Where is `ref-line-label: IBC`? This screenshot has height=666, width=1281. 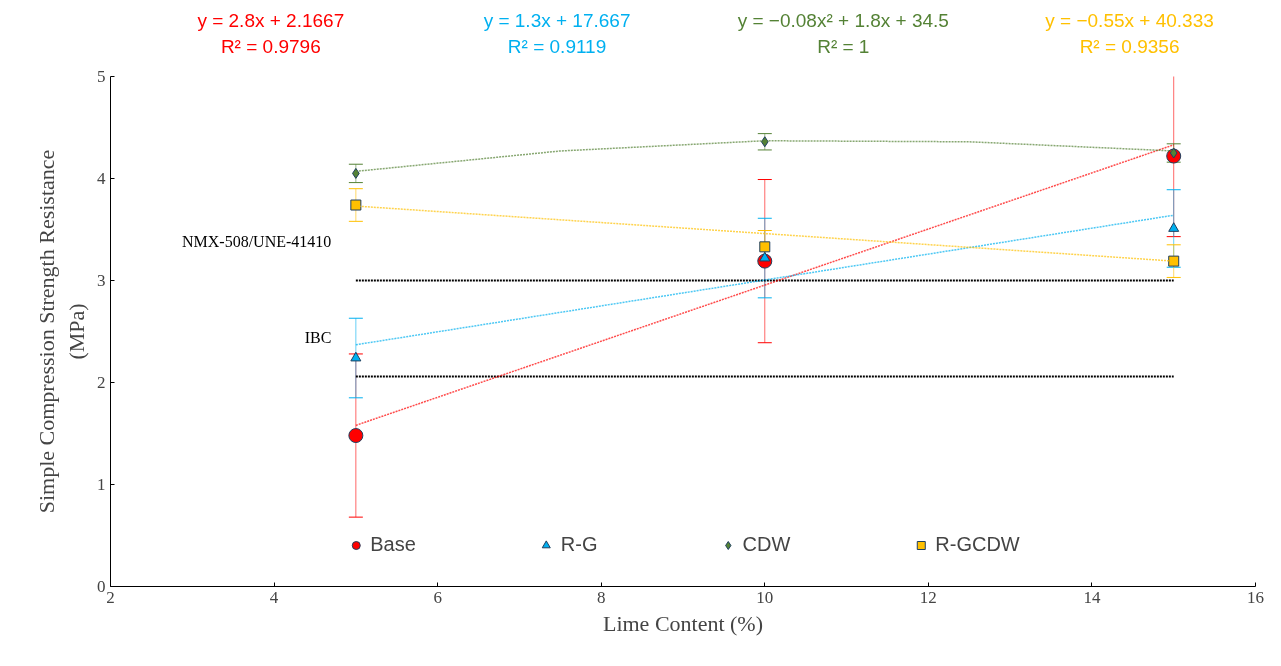 ref-line-label: IBC is located at coordinates (318, 337).